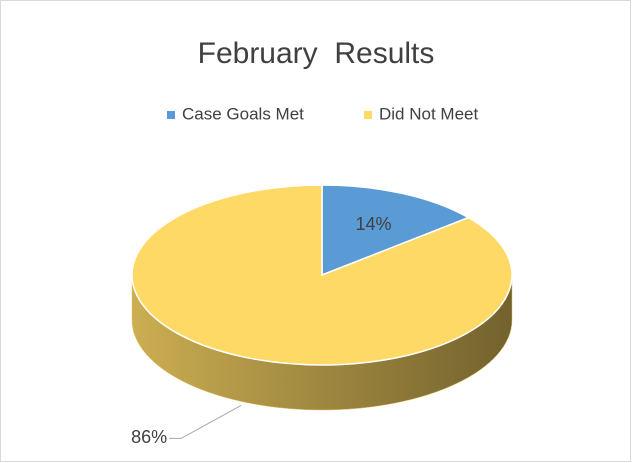 The width and height of the screenshot is (632, 463). Describe the element at coordinates (205, 421) in the screenshot. I see `leader-line` at that location.